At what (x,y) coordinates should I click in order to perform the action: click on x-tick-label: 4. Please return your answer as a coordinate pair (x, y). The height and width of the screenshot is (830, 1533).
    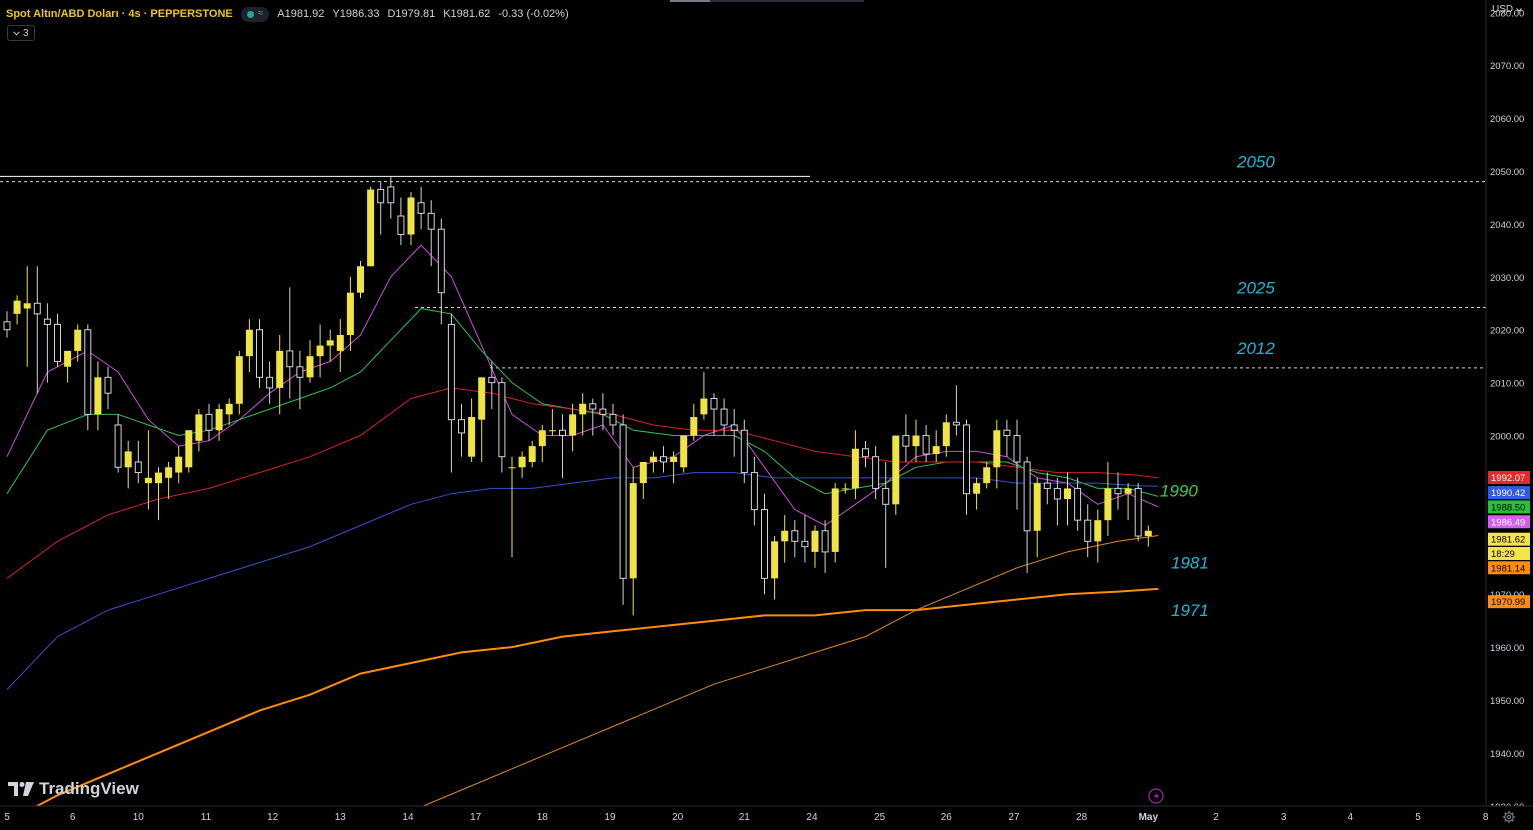
    Looking at the image, I should click on (1351, 817).